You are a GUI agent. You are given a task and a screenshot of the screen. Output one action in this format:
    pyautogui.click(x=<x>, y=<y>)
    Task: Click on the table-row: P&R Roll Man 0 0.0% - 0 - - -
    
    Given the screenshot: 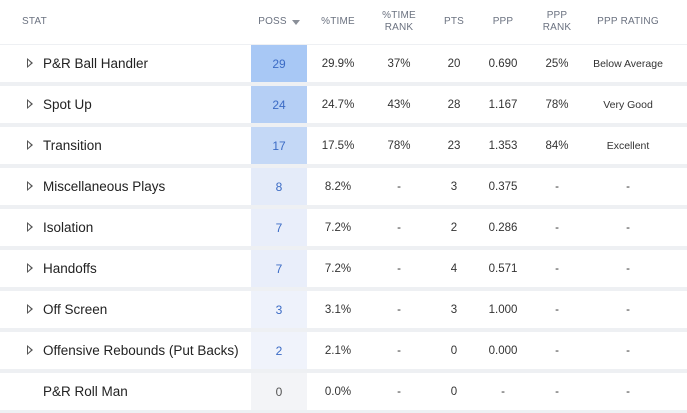 What is the action you would take?
    pyautogui.click(x=343, y=391)
    